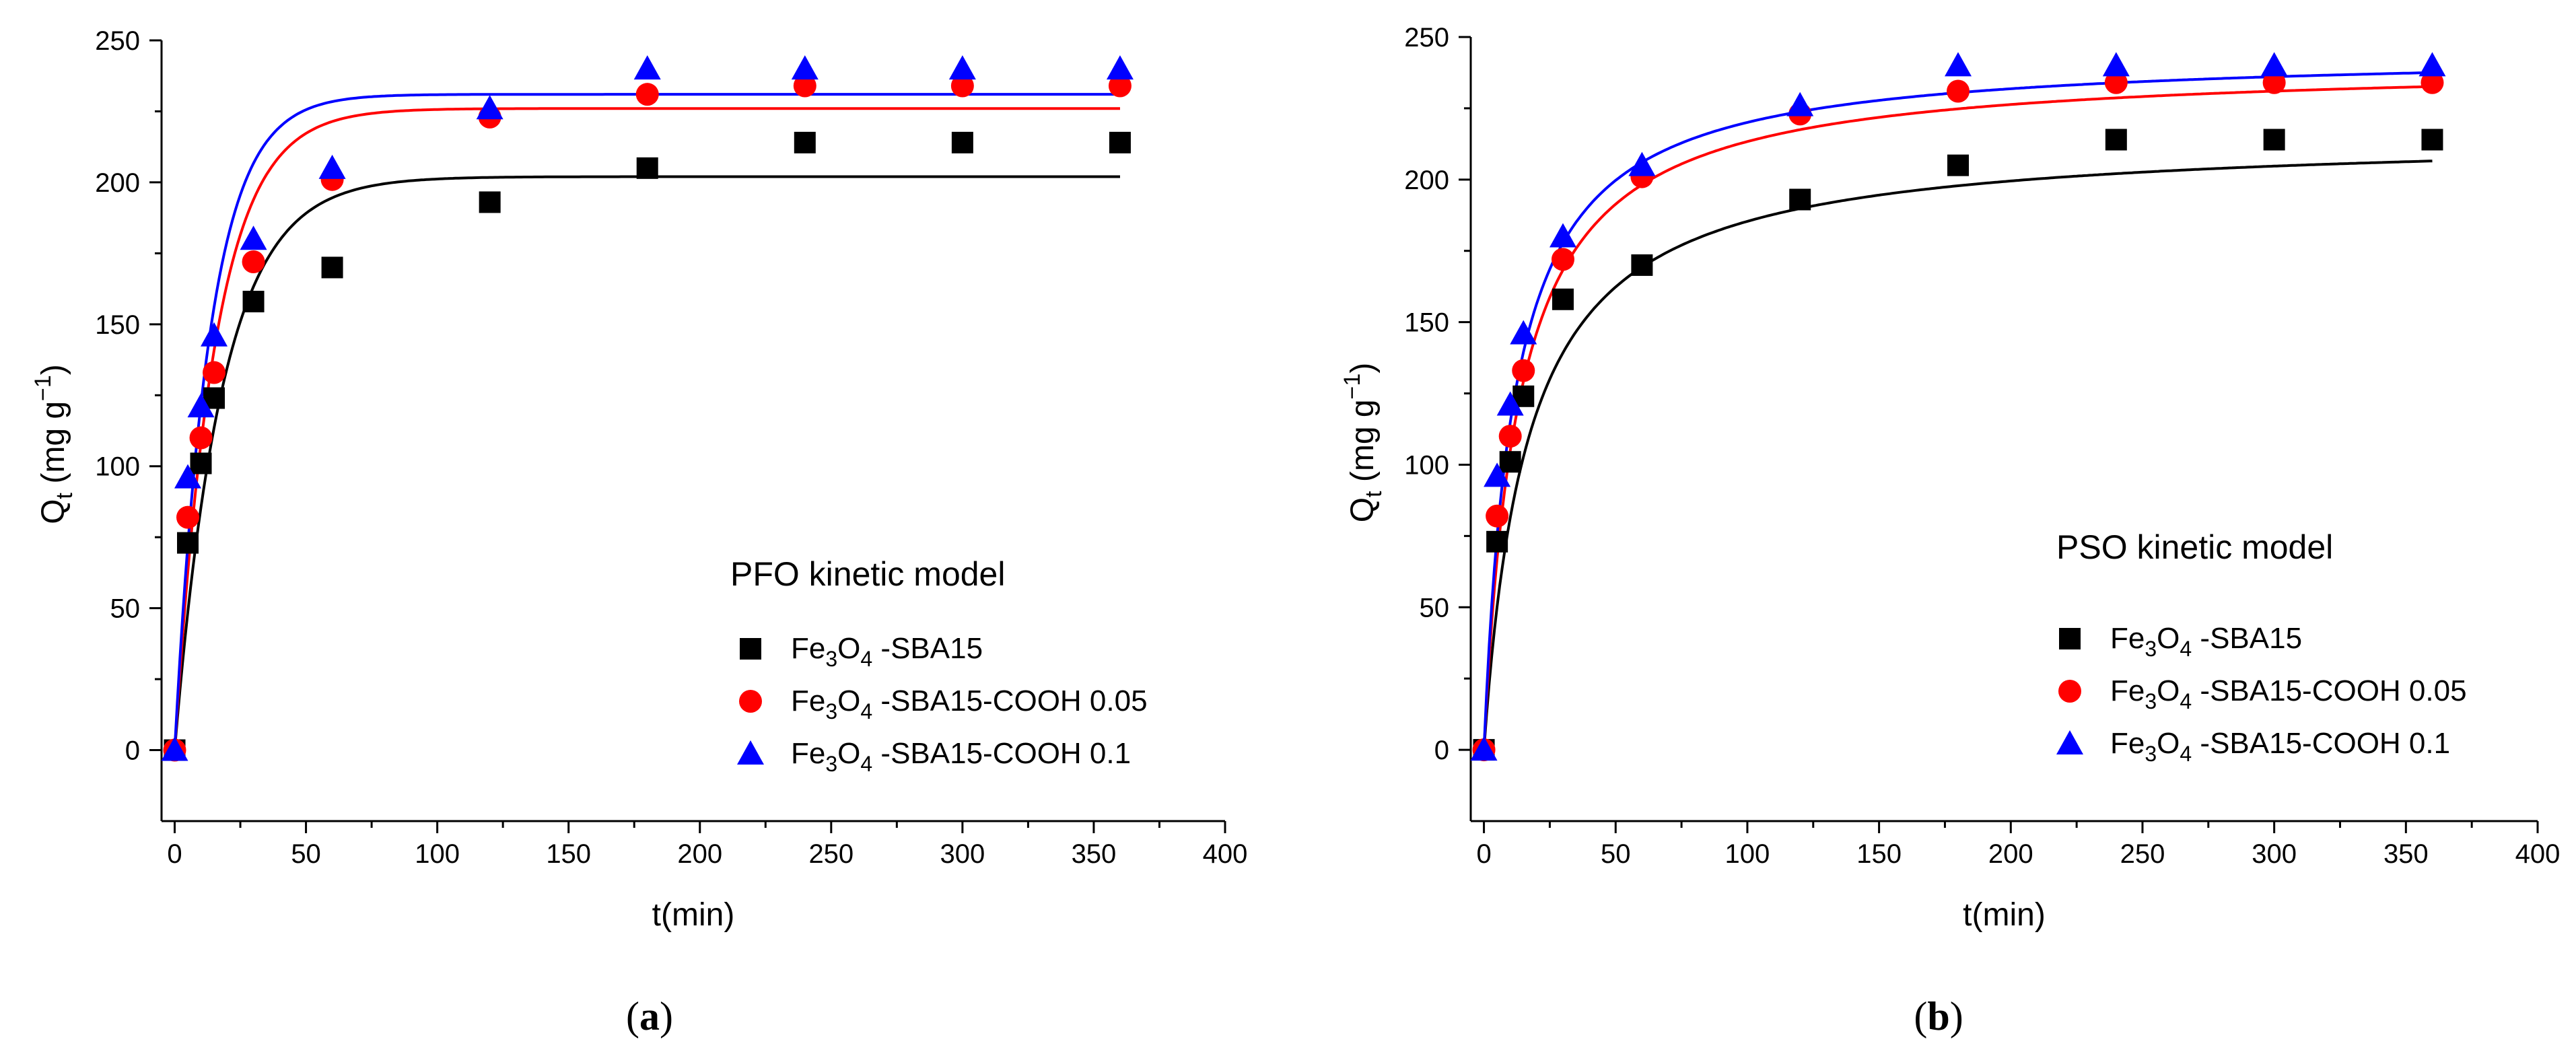 Image resolution: width=2576 pixels, height=1058 pixels. What do you see at coordinates (961, 756) in the screenshot?
I see `legend-label-2: Fe3O4 -SBA15-COOH 0.1` at bounding box center [961, 756].